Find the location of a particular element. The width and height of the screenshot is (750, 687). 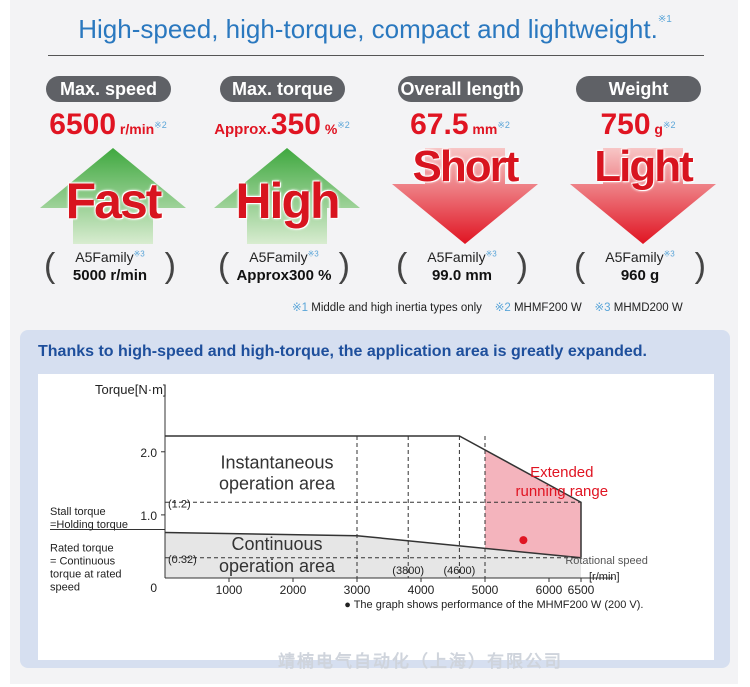

spec-label: Weight is located at coordinates (638, 89).